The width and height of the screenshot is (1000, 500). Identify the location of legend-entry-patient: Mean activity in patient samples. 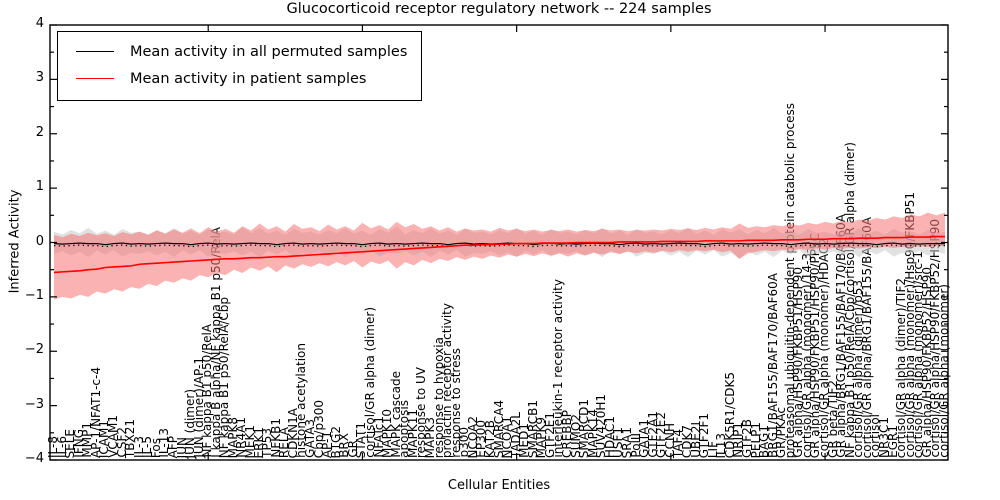
(237, 78).